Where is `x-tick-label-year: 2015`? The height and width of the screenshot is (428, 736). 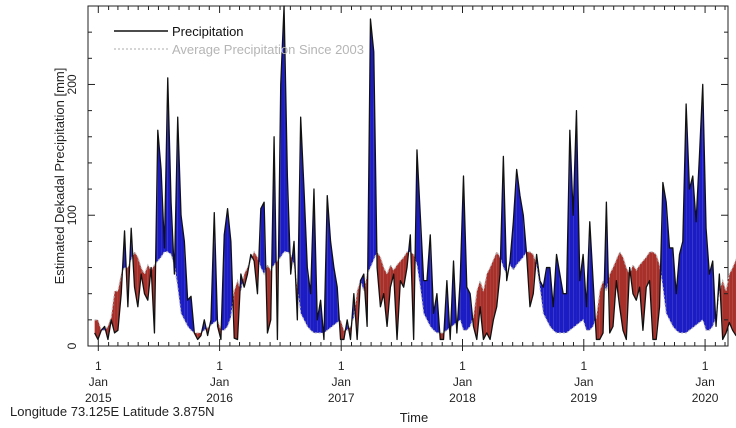 x-tick-label-year: 2015 is located at coordinates (98, 398).